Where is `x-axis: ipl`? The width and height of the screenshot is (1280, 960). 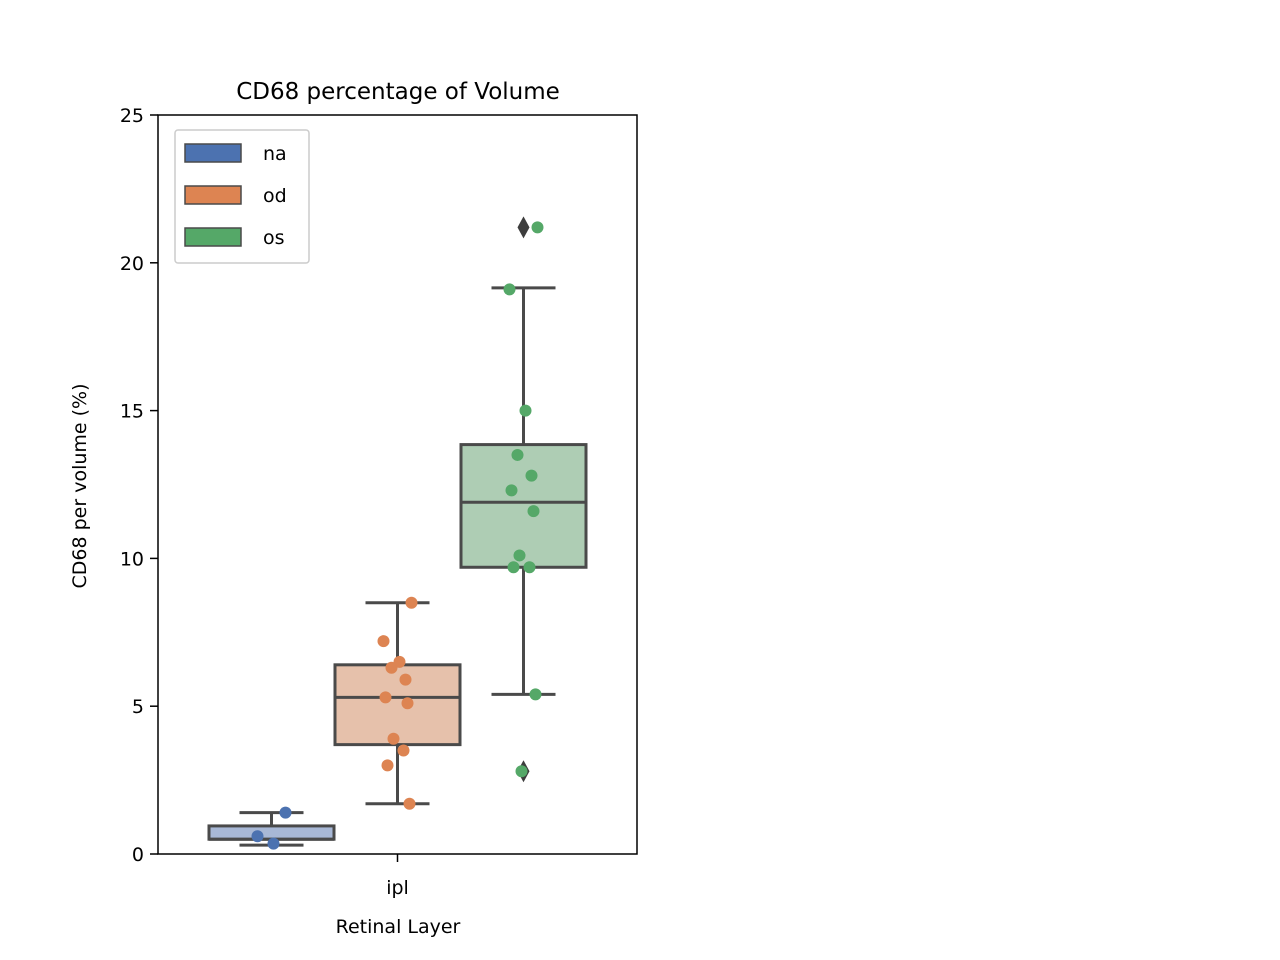
x-axis: ipl is located at coordinates (397, 876).